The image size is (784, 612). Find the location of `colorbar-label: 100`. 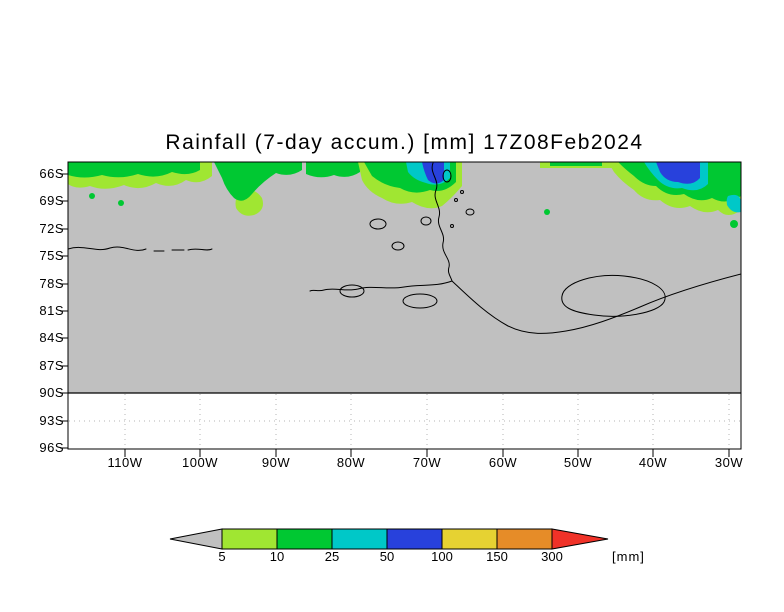

colorbar-label: 100 is located at coordinates (442, 556).